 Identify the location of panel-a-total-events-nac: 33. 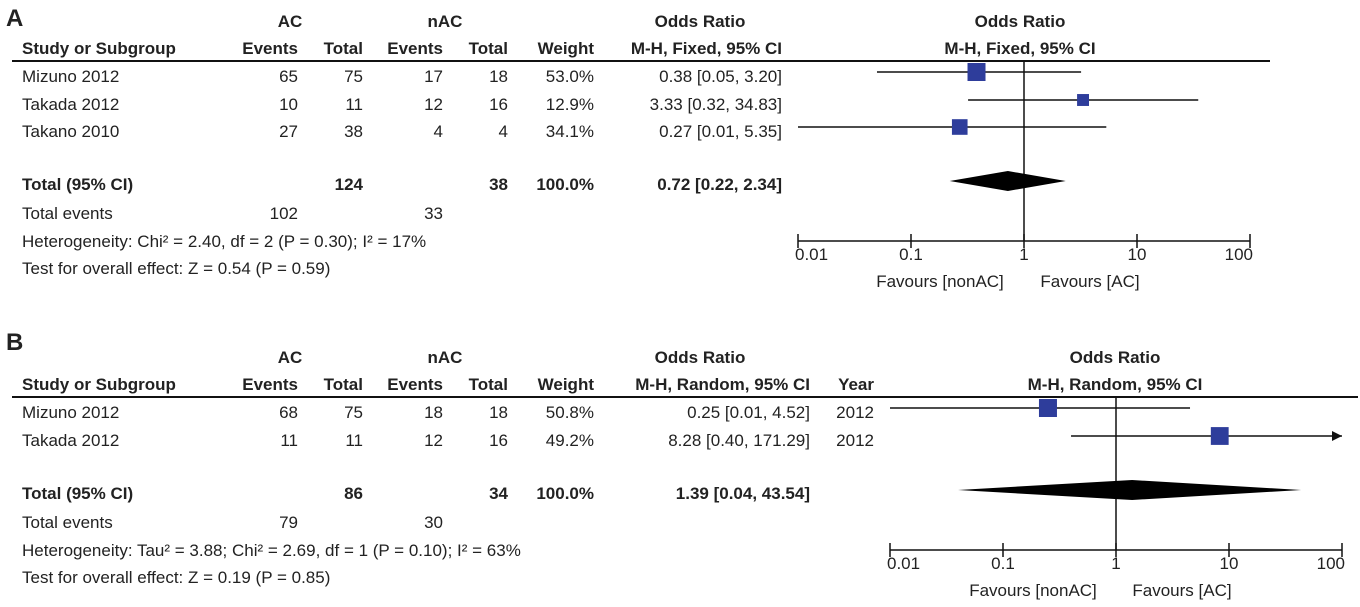
(433, 213).